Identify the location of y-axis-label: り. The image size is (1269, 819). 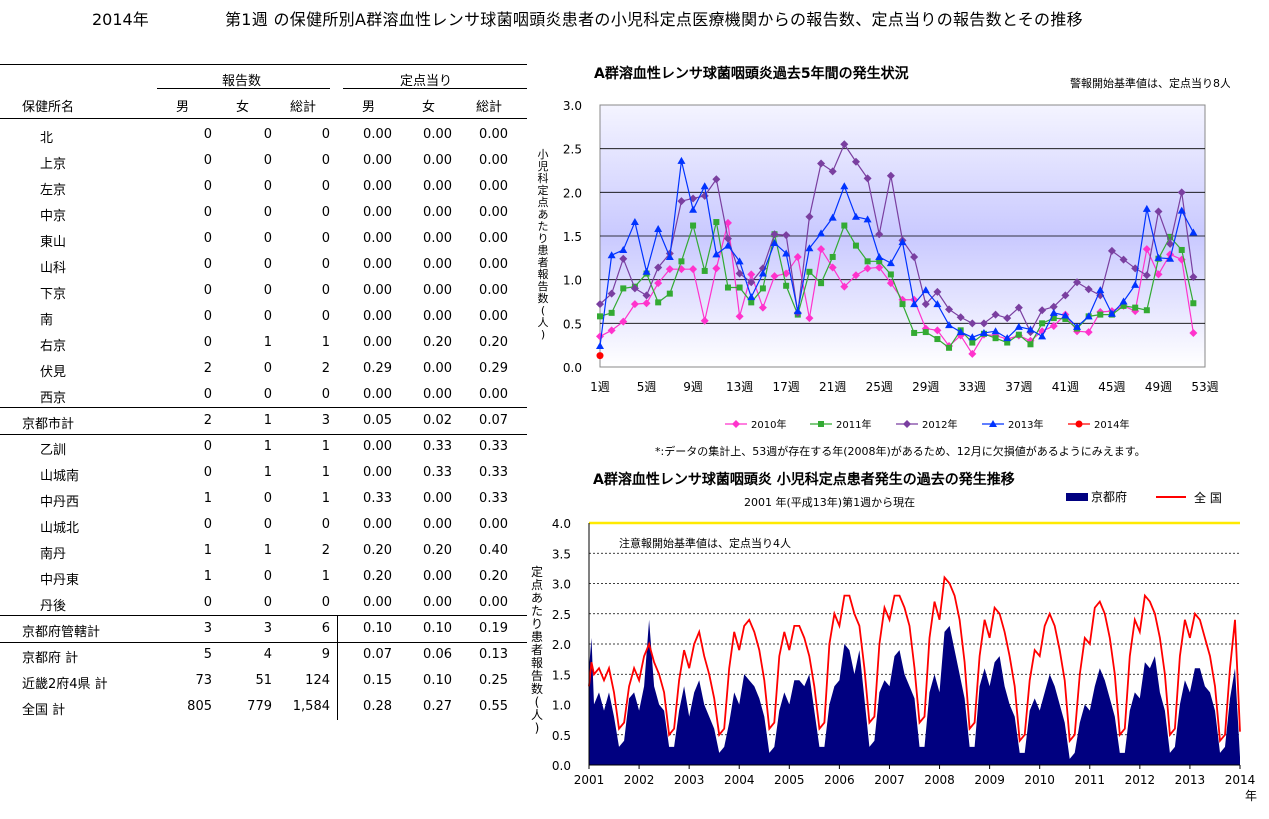
(537, 624).